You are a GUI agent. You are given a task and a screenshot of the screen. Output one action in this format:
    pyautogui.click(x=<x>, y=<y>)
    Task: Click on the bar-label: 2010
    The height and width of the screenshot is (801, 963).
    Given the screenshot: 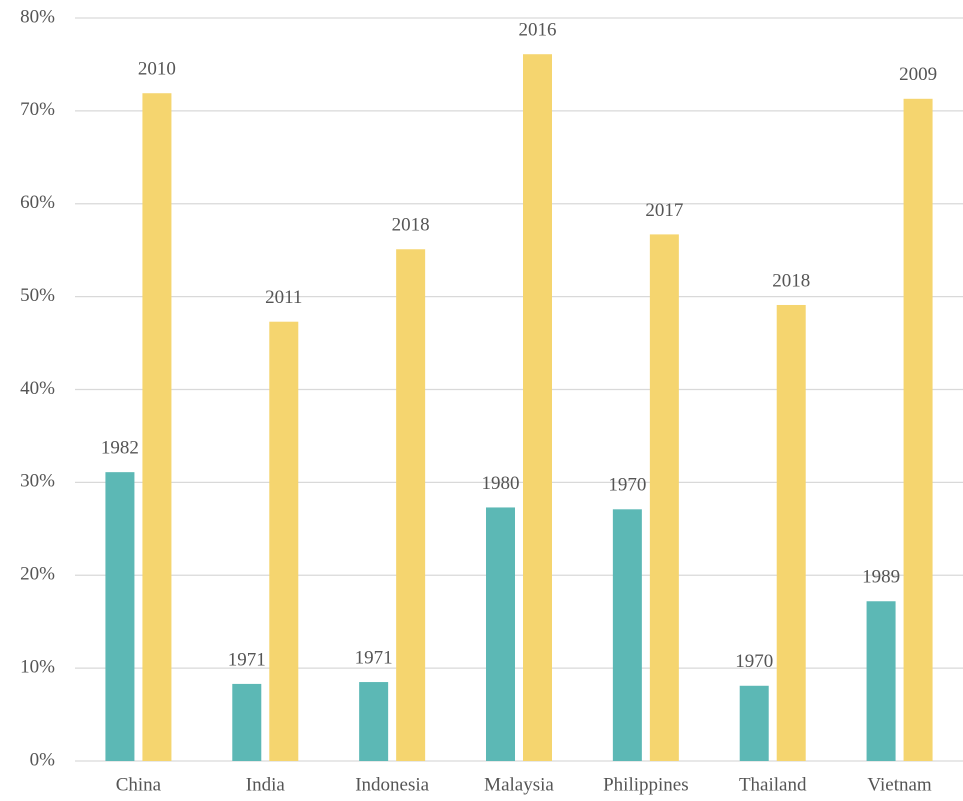 What is the action you would take?
    pyautogui.click(x=157, y=69)
    